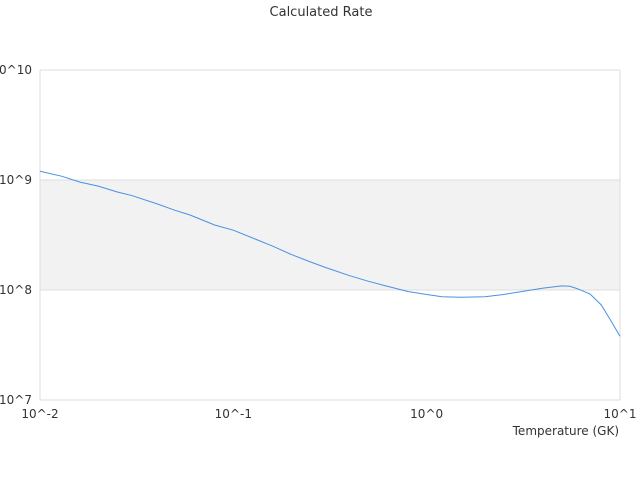  Describe the element at coordinates (620, 414) in the screenshot. I see `x-tick-label: 10^1` at that location.